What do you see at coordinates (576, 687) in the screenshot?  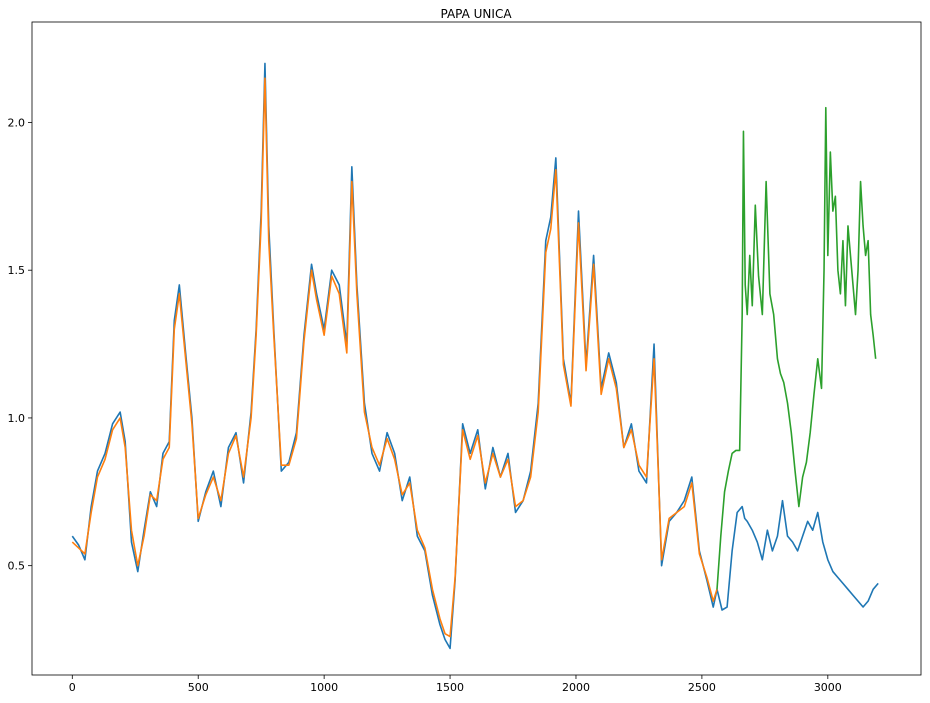 I see `x-tick-label: 2000` at bounding box center [576, 687].